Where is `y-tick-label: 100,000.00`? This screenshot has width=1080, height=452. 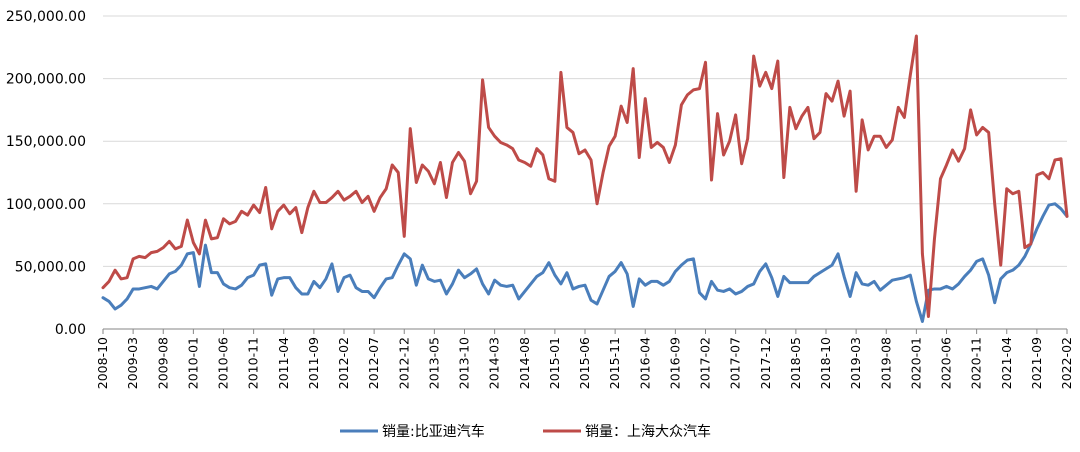
y-tick-label: 100,000.00 is located at coordinates (46, 205).